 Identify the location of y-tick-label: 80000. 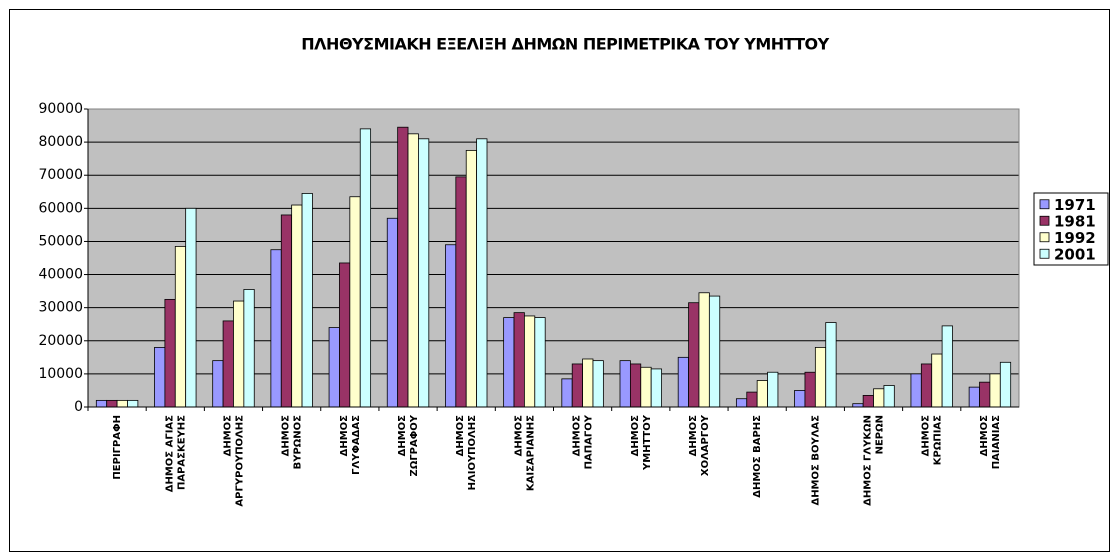
(60, 142).